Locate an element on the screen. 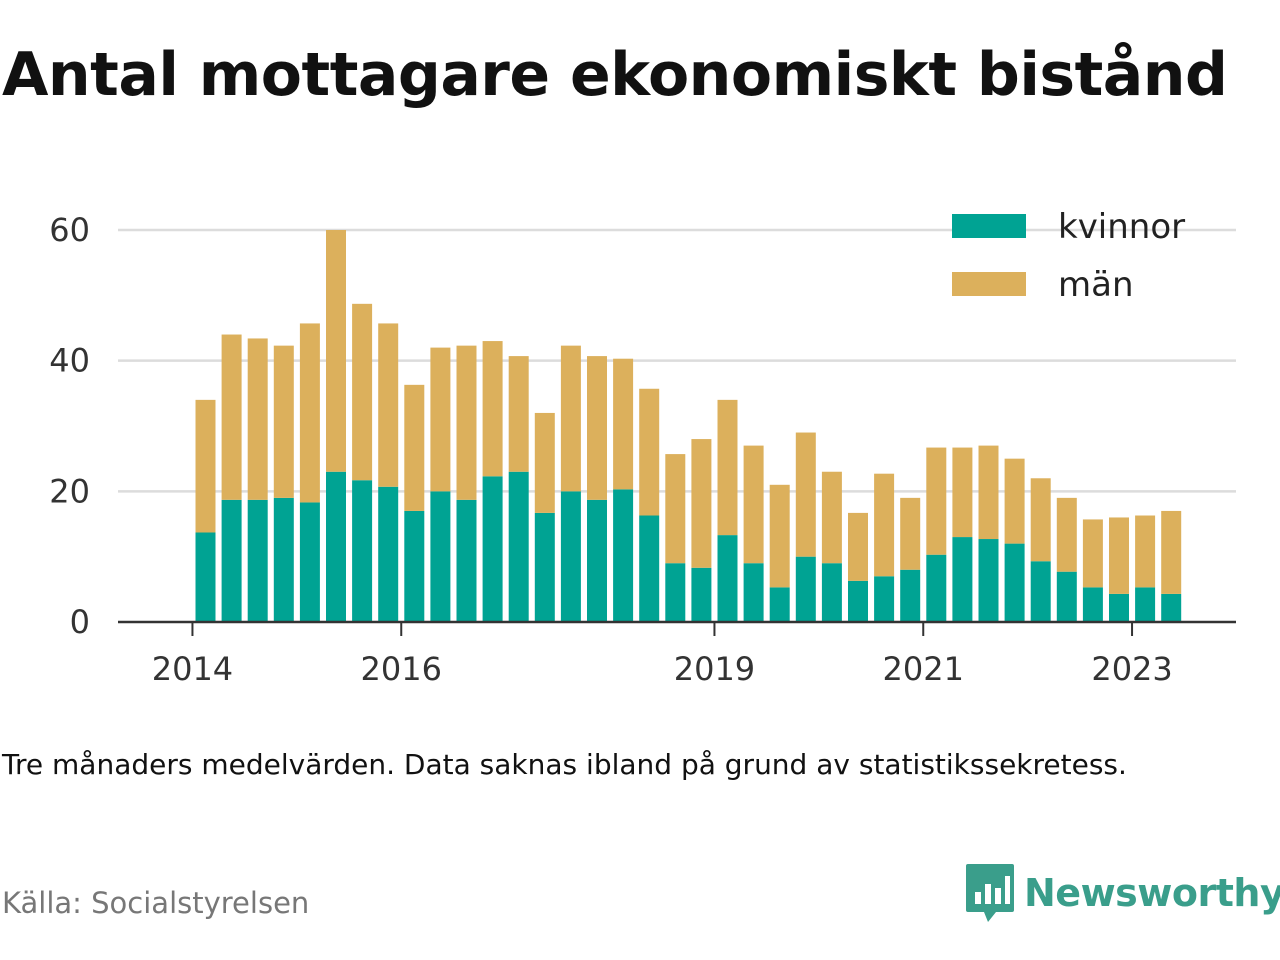  brand-name: Newsworthy is located at coordinates (1152, 893).